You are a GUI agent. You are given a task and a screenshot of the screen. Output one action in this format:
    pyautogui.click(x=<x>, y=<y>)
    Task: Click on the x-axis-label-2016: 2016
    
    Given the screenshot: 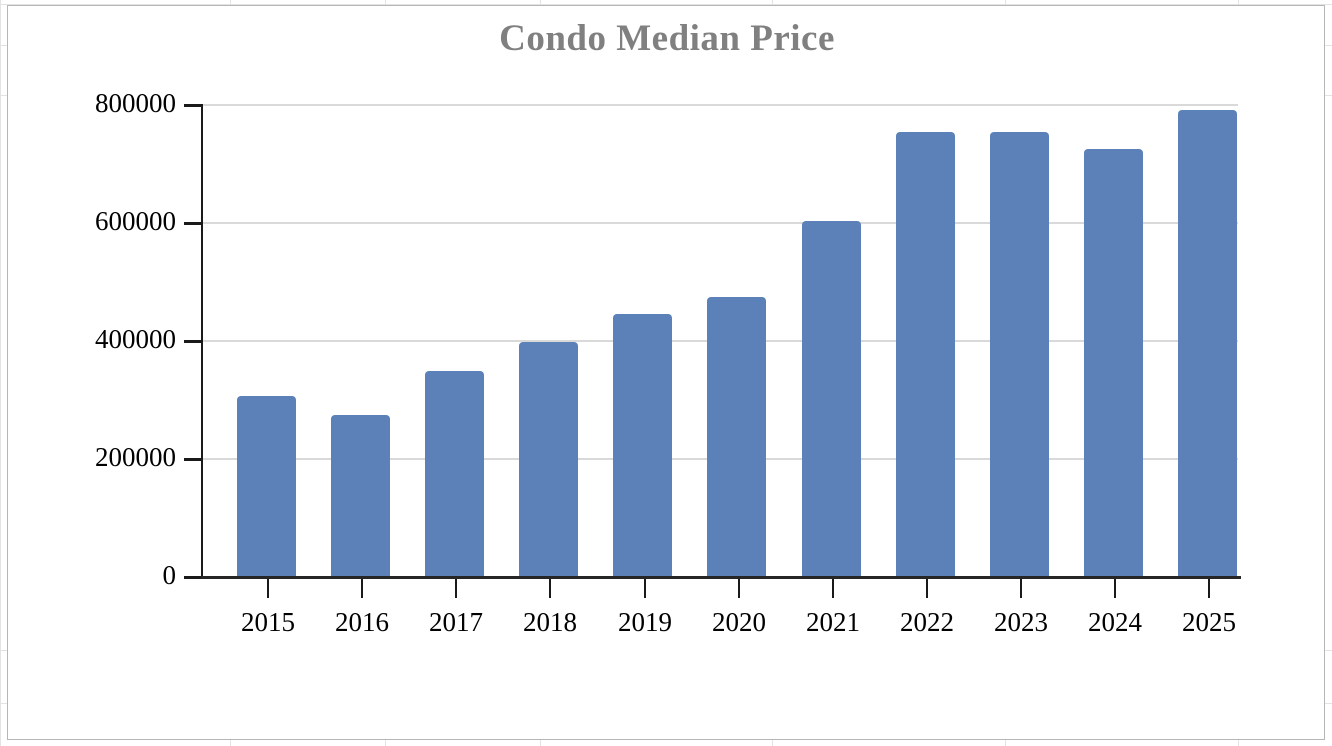 What is the action you would take?
    pyautogui.click(x=362, y=622)
    